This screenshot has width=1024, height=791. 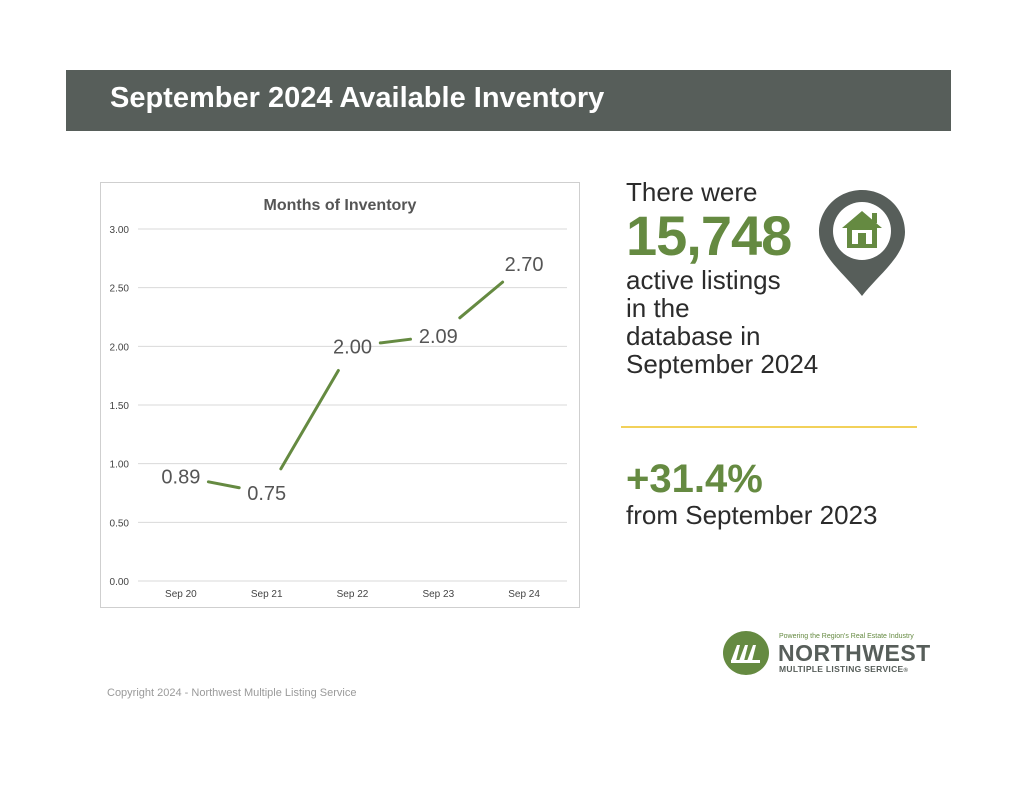 I want to click on logo-name: NORTHWEST, so click(x=854, y=653).